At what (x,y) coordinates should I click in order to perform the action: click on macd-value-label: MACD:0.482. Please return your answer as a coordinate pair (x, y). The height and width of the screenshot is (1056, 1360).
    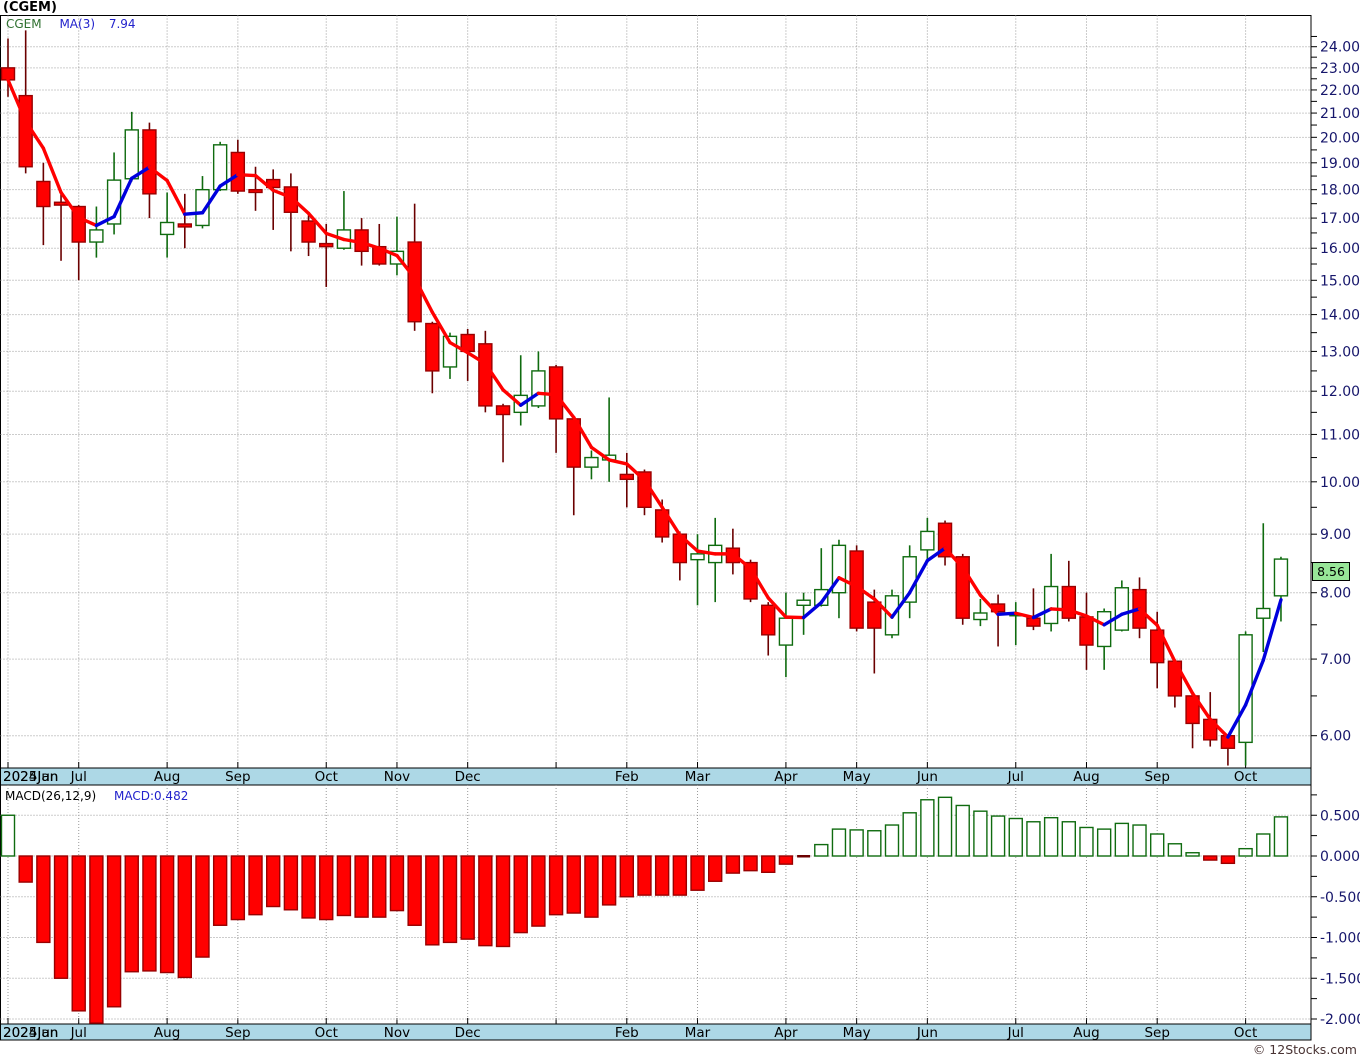
    Looking at the image, I should click on (151, 796).